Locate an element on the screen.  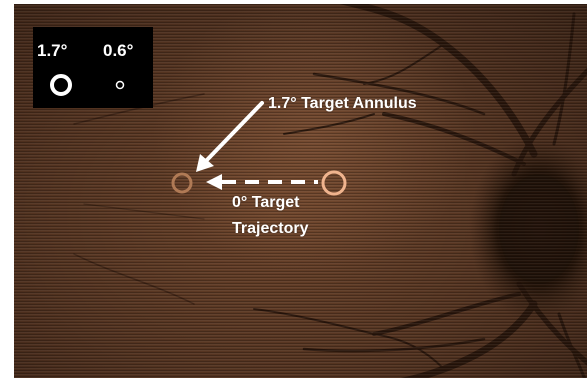
small-scale-label: 0.6° is located at coordinates (118, 50).